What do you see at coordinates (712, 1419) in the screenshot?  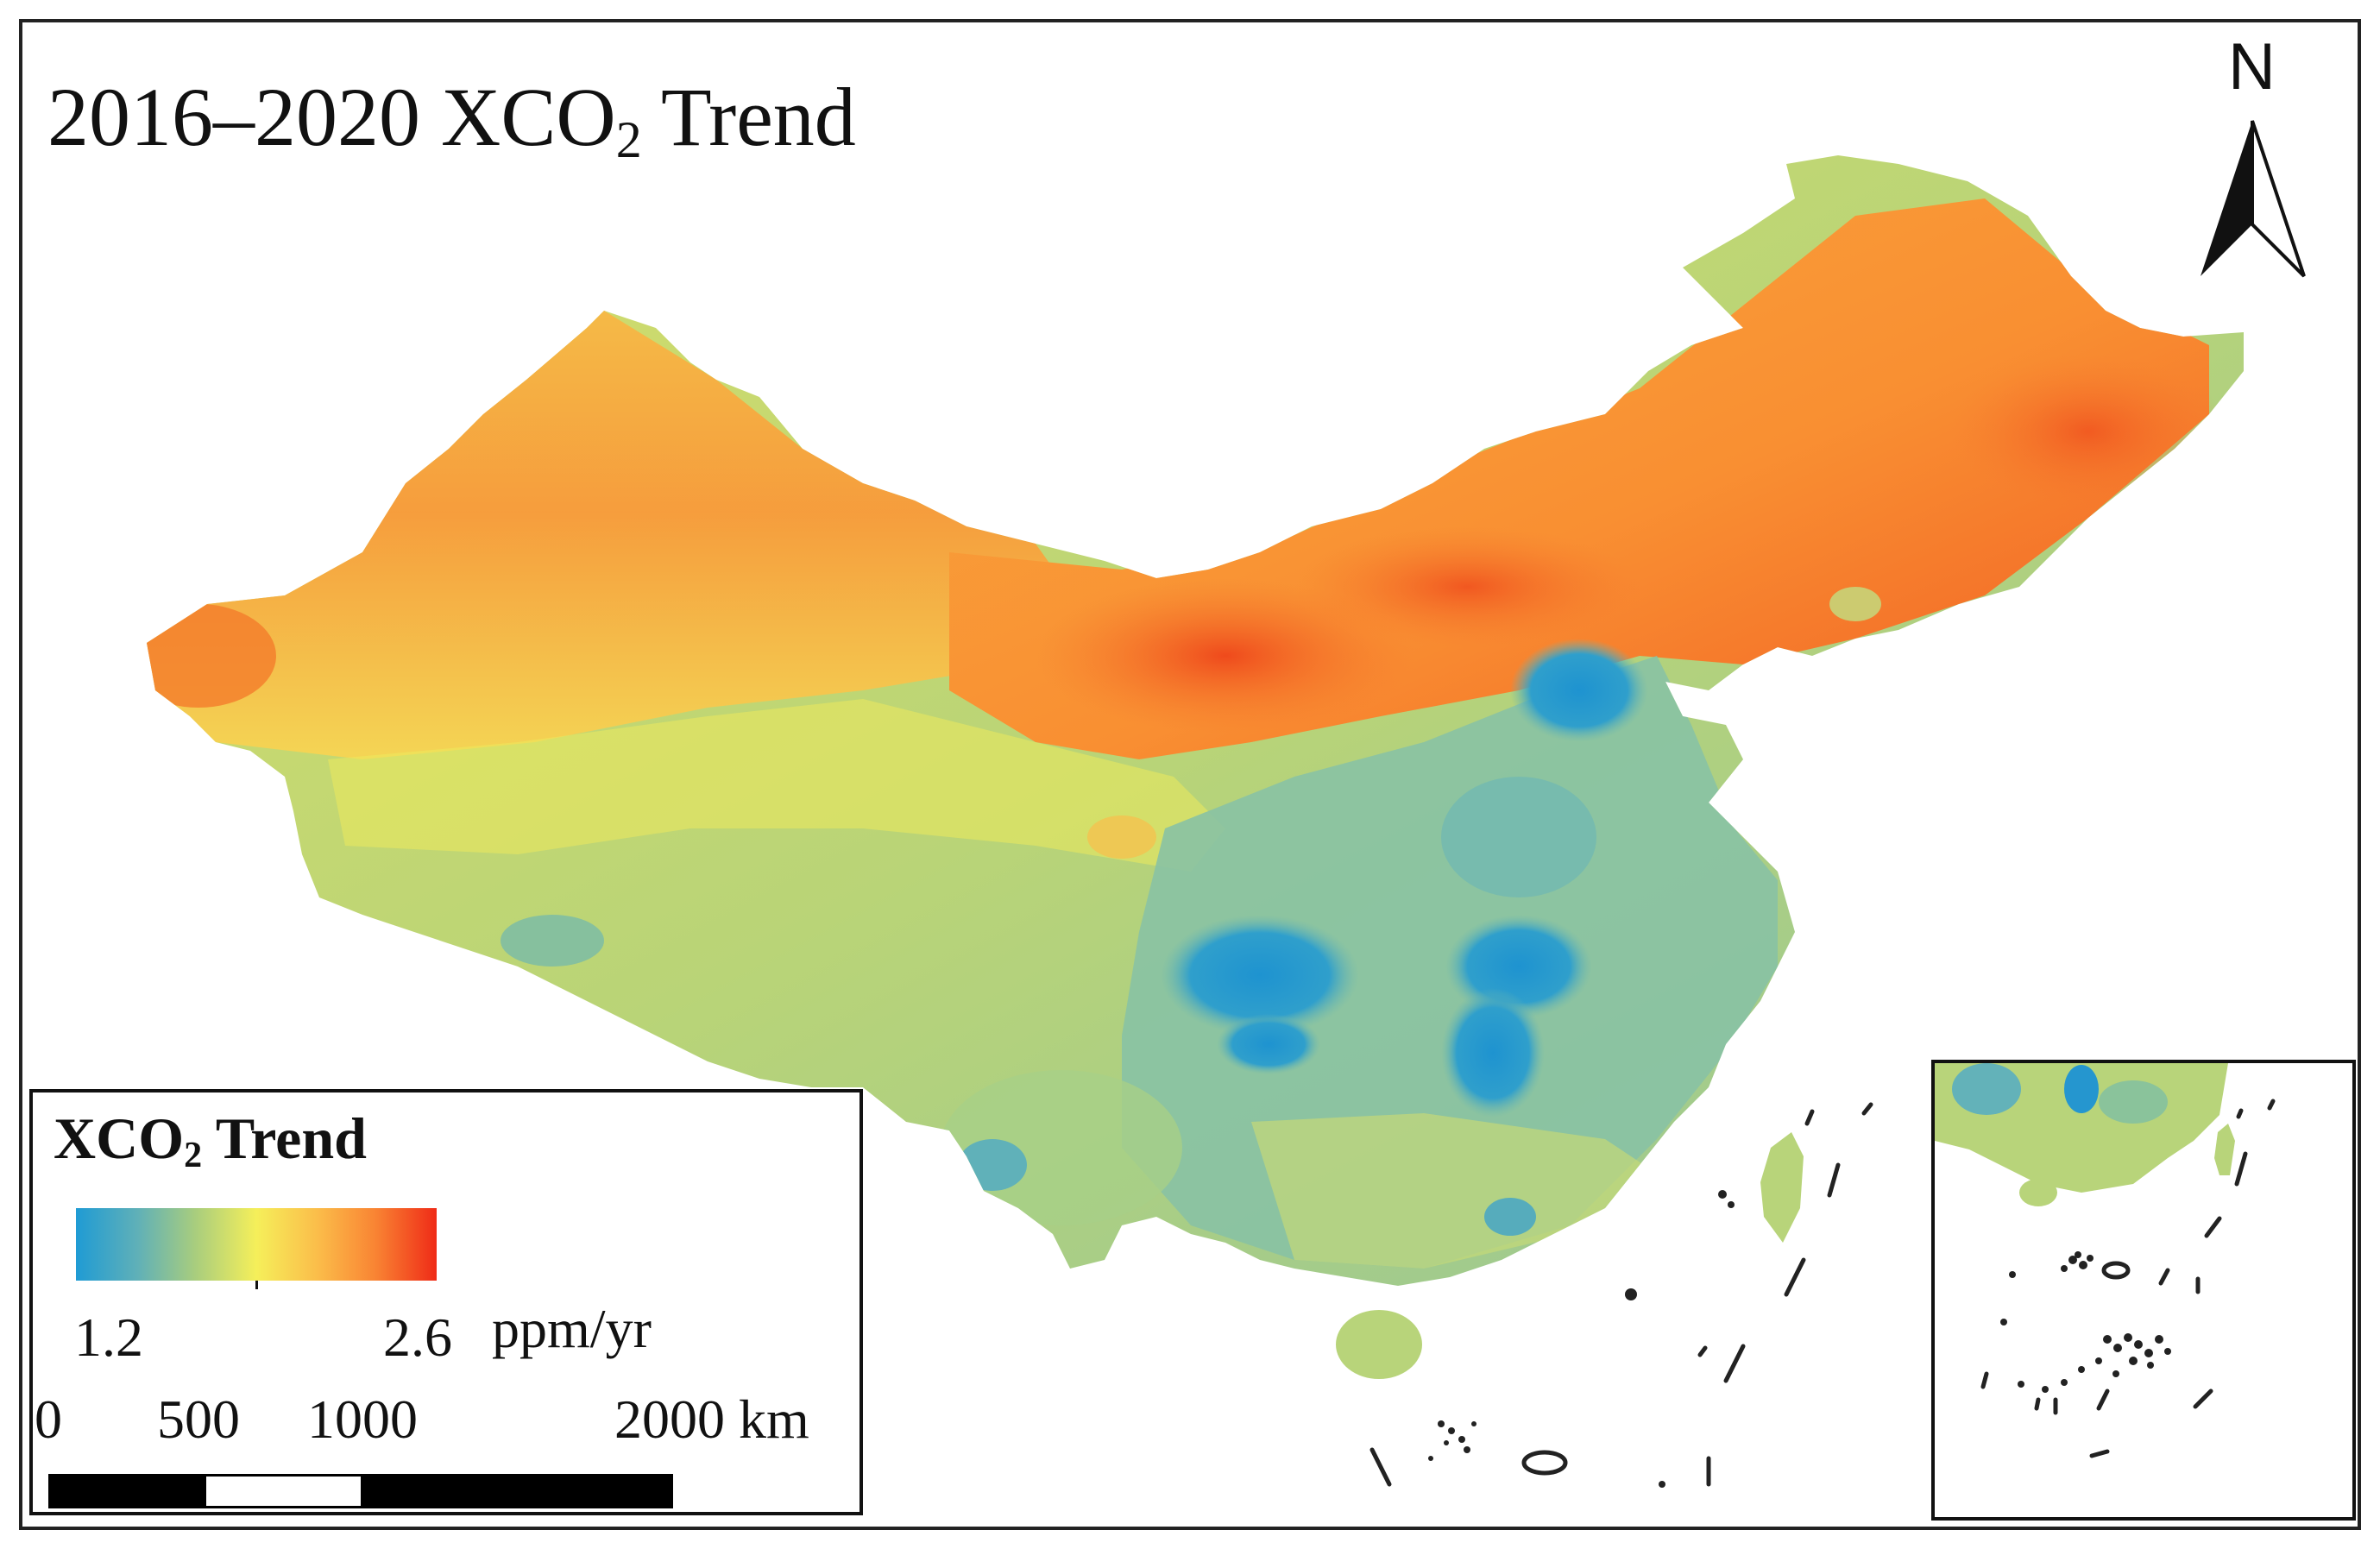 I see `scale-label-2000: 2000 km` at bounding box center [712, 1419].